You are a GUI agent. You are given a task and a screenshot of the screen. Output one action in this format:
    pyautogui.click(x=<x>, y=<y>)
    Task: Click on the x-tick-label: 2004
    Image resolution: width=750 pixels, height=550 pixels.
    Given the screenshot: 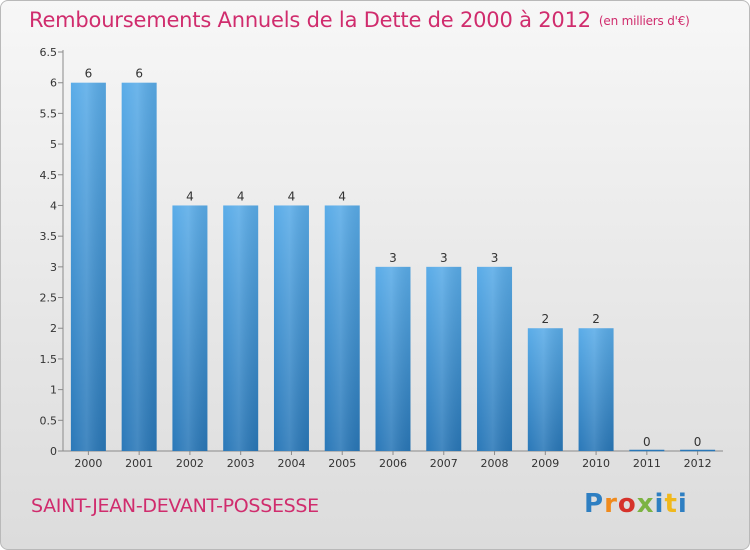 What is the action you would take?
    pyautogui.click(x=291, y=463)
    